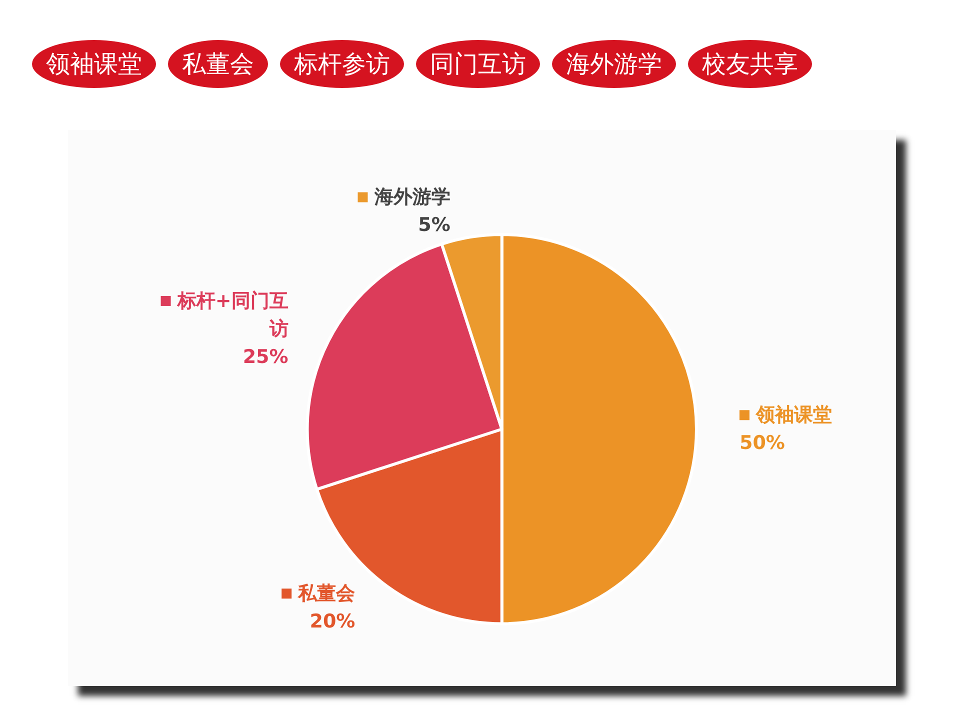  I want to click on legend-label: 领袖课堂, so click(790, 415).